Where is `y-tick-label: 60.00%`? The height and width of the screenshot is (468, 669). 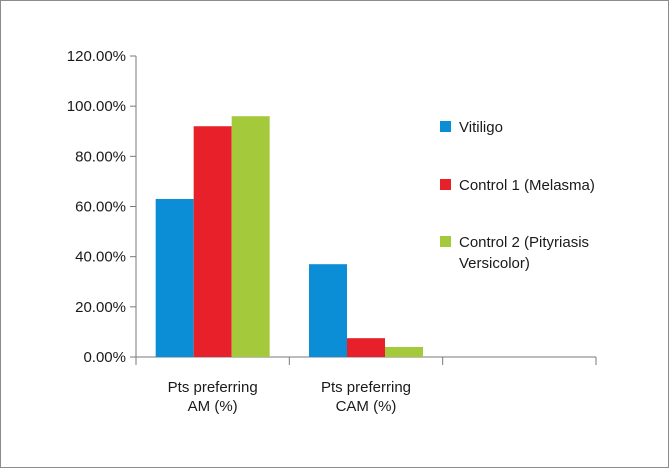 y-tick-label: 60.00% is located at coordinates (100, 207).